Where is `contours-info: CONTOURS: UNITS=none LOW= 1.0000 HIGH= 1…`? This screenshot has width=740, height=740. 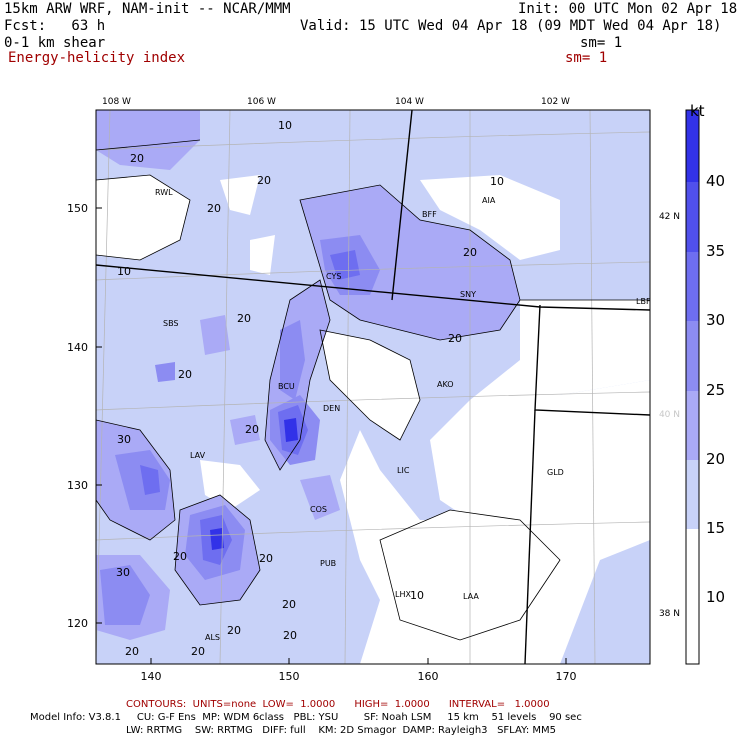 contours-info: CONTOURS: UNITS=none LOW= 1.0000 HIGH= 1… is located at coordinates (338, 704).